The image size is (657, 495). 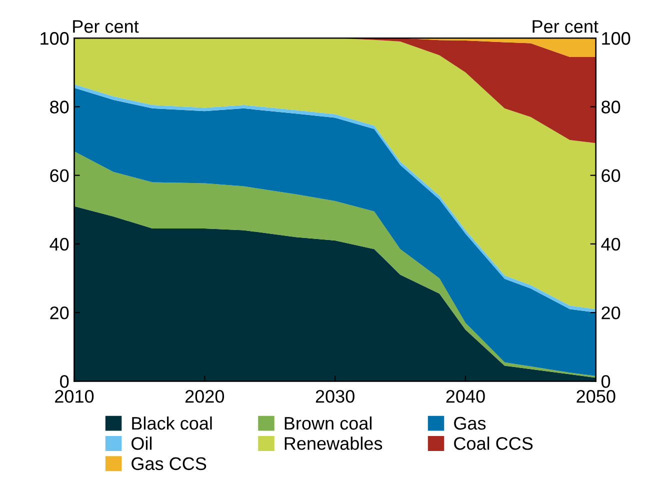 What do you see at coordinates (611, 313) in the screenshot?
I see `y2-tick-label: 20` at bounding box center [611, 313].